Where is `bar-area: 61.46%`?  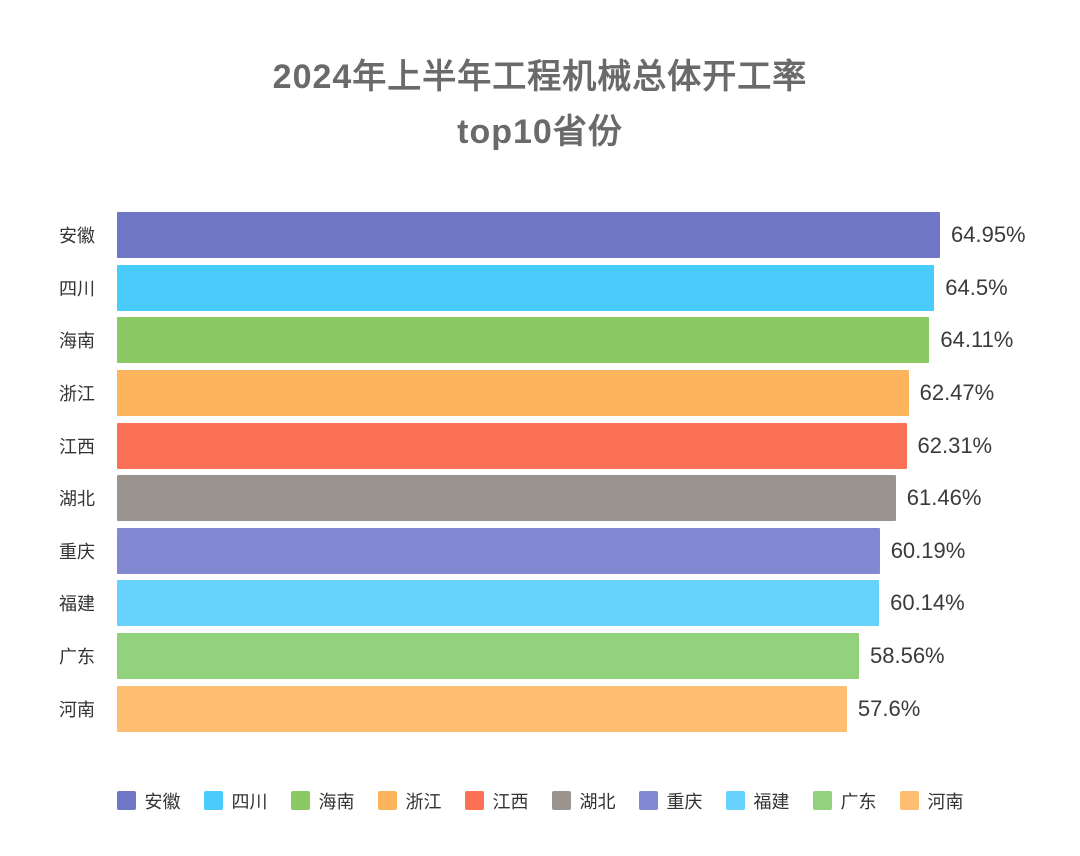
bar-area: 61.46% is located at coordinates (598, 498).